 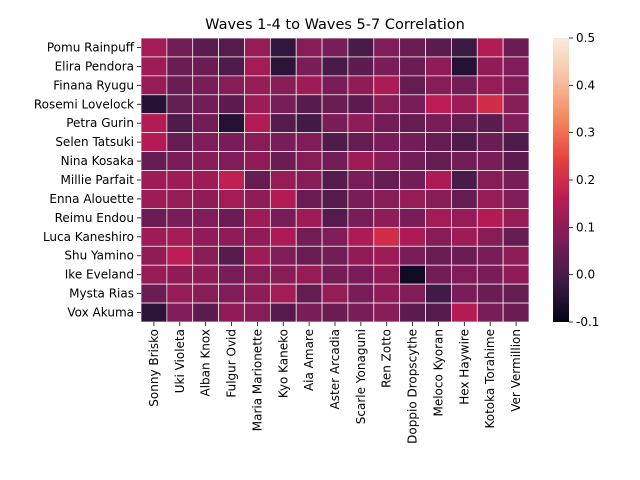 What do you see at coordinates (516, 370) in the screenshot?
I see `column-label: Ver Vermillion` at bounding box center [516, 370].